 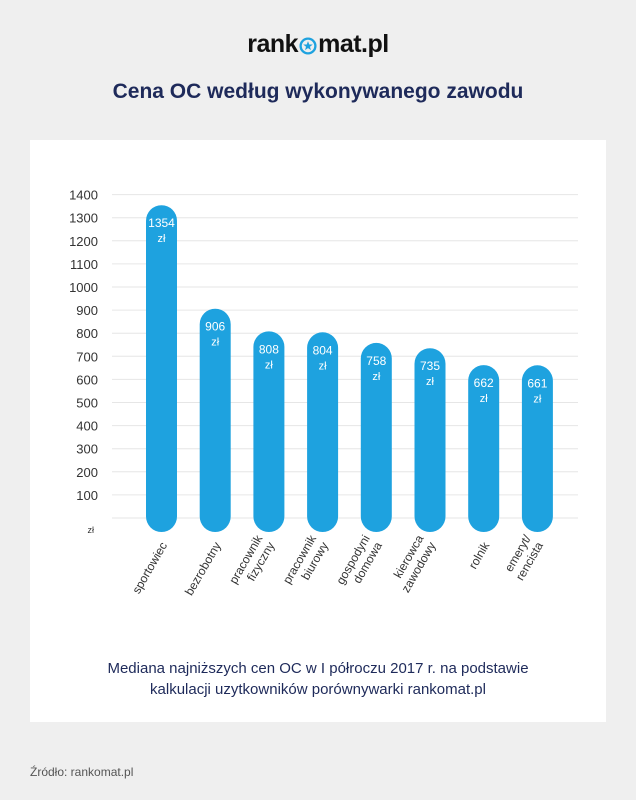 I want to click on data-label: 758, so click(x=376, y=361).